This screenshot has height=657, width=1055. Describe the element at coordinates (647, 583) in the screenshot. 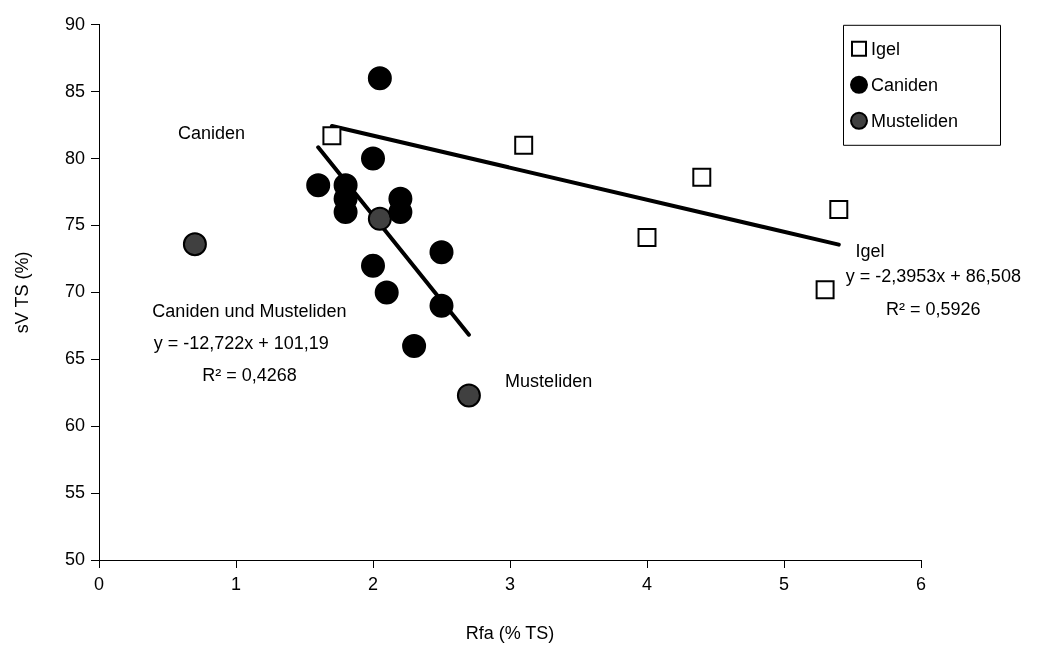

I see `x-tick-label: 4` at that location.